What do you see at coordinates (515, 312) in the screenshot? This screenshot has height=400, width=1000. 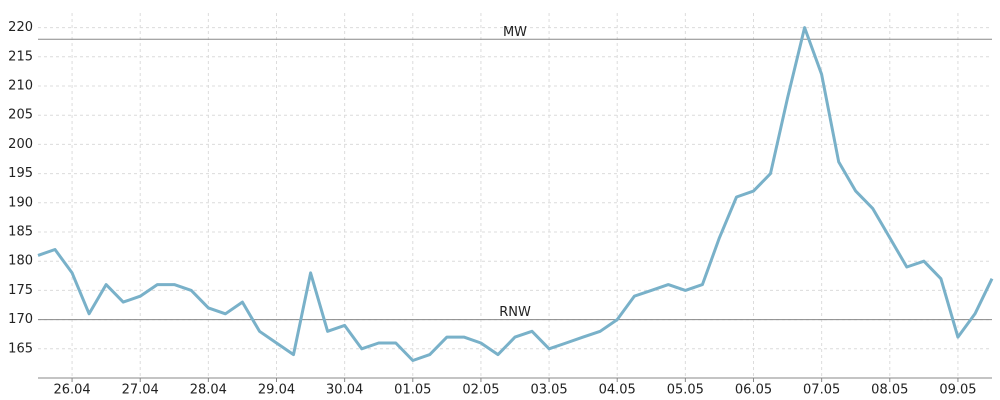 I see `reference-label: RNW` at bounding box center [515, 312].